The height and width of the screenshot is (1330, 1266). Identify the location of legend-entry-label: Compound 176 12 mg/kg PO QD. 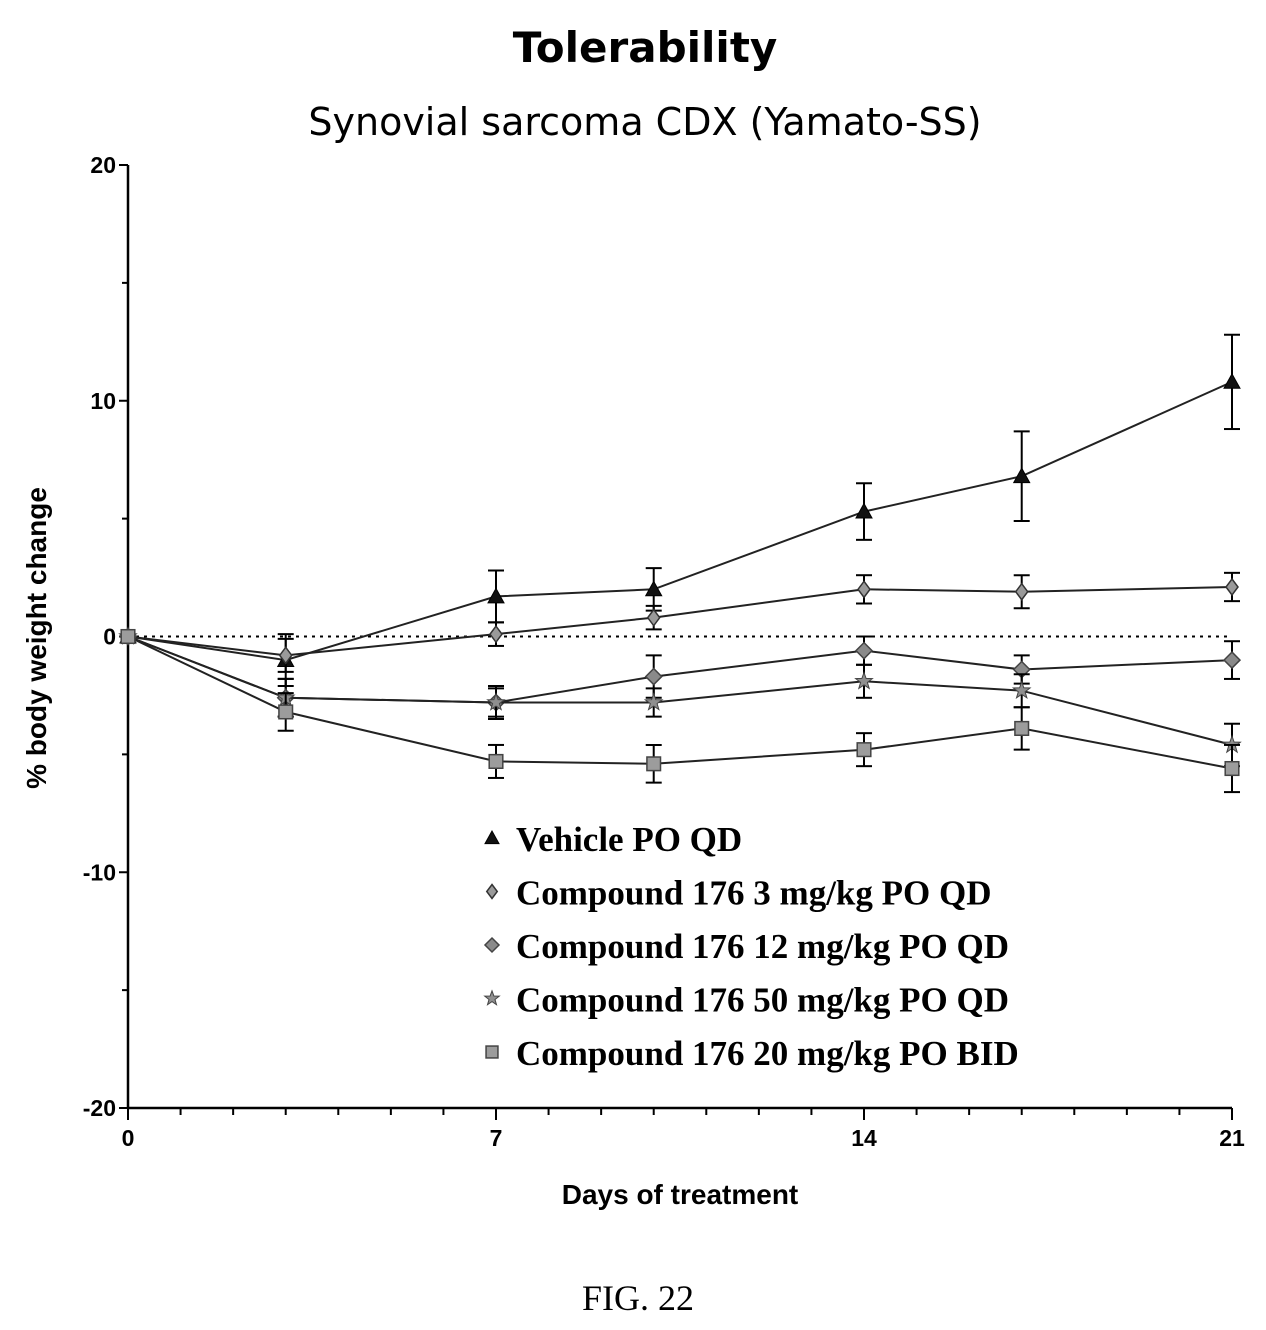
(762, 946).